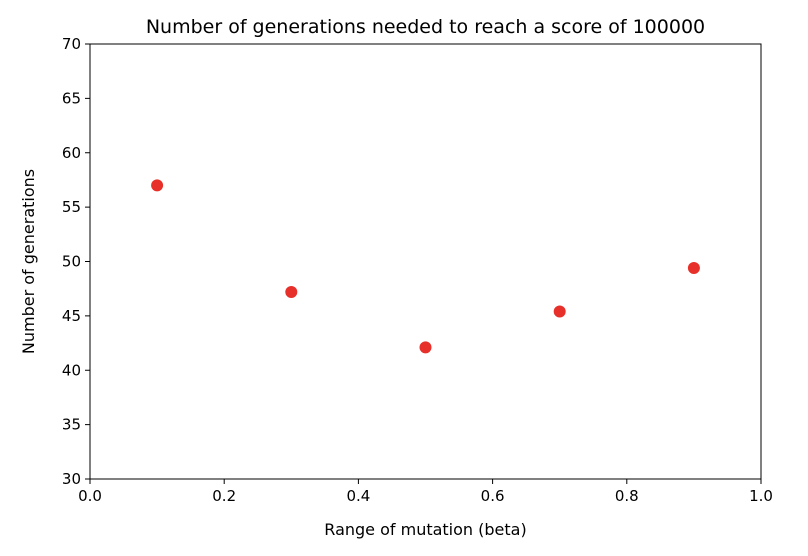  Describe the element at coordinates (71, 153) in the screenshot. I see `y-tick-label: 60` at that location.